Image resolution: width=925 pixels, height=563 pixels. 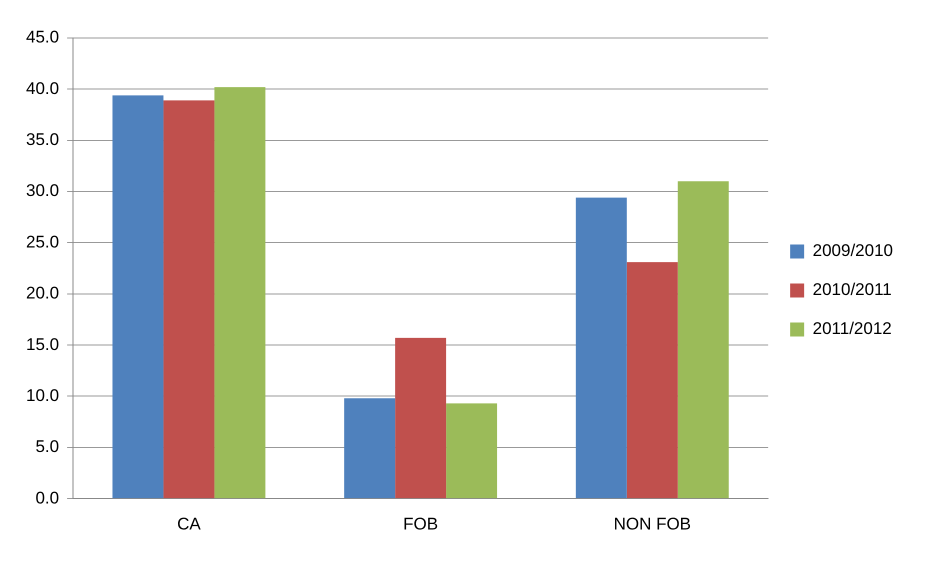 I want to click on legend-label: 2010/2011, so click(x=852, y=290).